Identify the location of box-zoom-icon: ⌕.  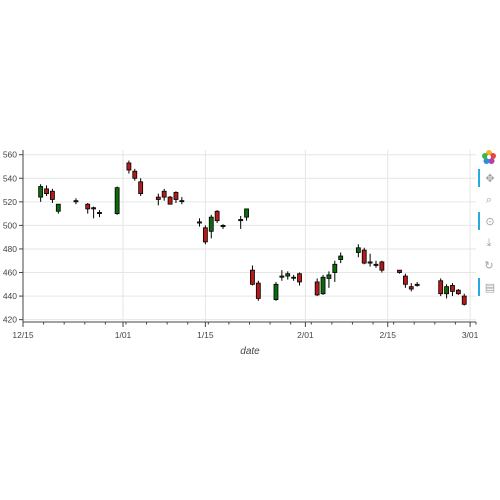
(489, 199).